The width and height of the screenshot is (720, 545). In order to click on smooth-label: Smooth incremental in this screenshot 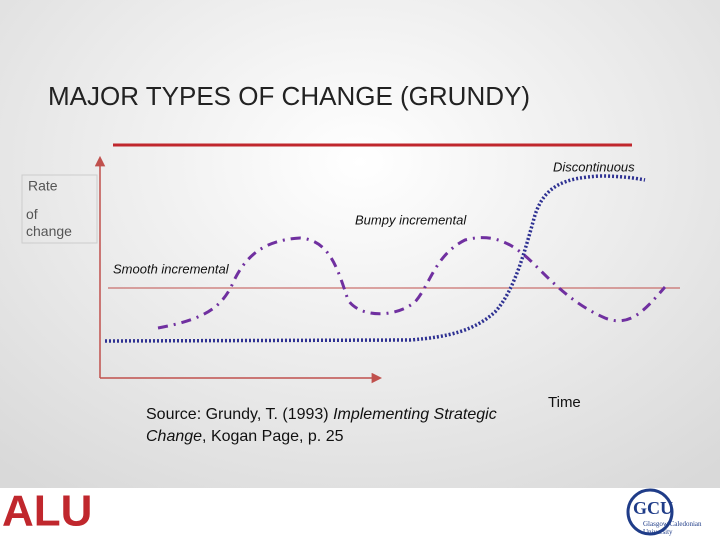, I will do `click(171, 268)`.